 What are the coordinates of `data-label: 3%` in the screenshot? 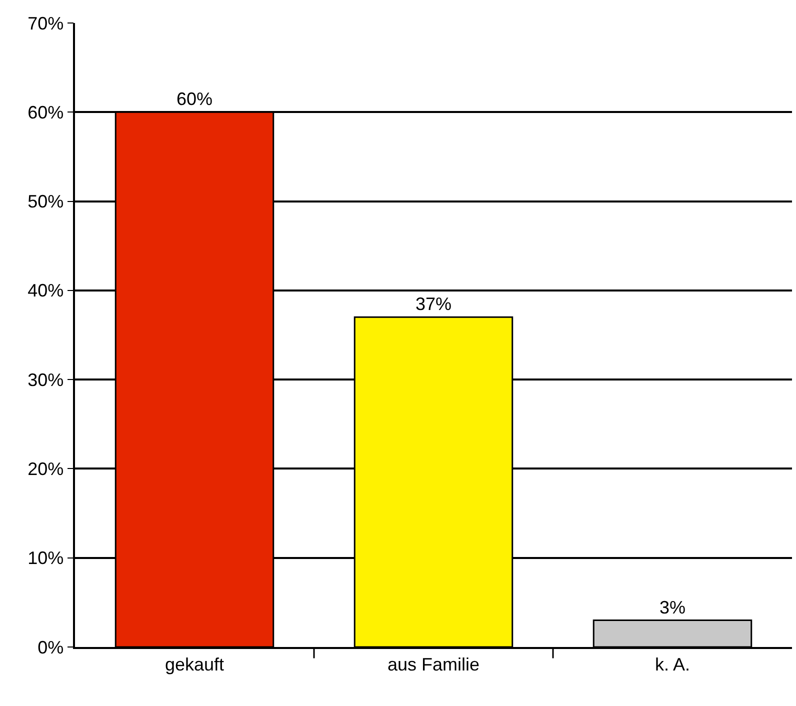 It's located at (672, 607).